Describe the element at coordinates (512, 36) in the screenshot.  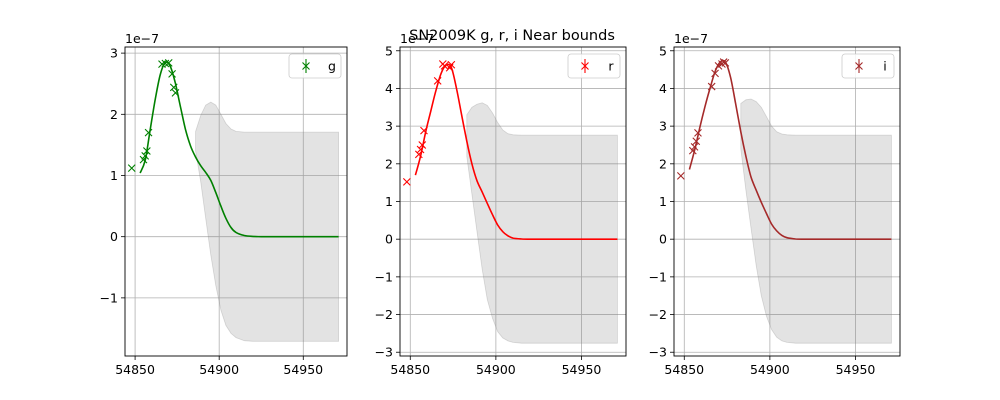
I see `figure-title: SN2009K g, r, i Near bounds` at that location.